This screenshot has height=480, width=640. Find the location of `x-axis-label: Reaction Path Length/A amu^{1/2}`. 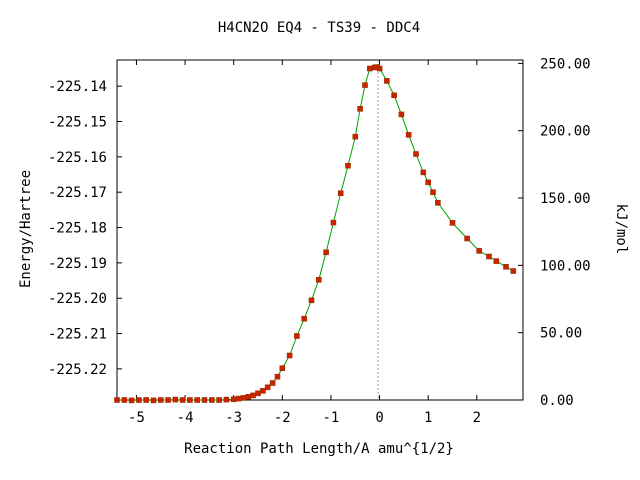

x-axis-label: Reaction Path Length/A amu^{1/2} is located at coordinates (319, 449).